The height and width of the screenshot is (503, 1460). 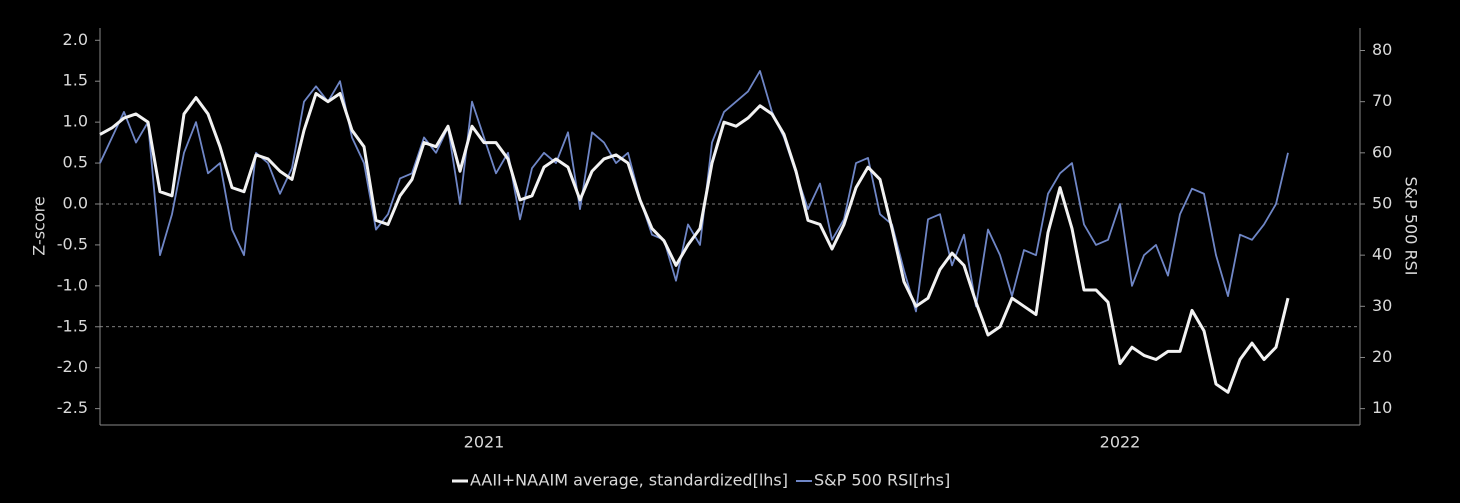 What do you see at coordinates (1382, 305) in the screenshot?
I see `y2-tick-label: 30` at bounding box center [1382, 305].